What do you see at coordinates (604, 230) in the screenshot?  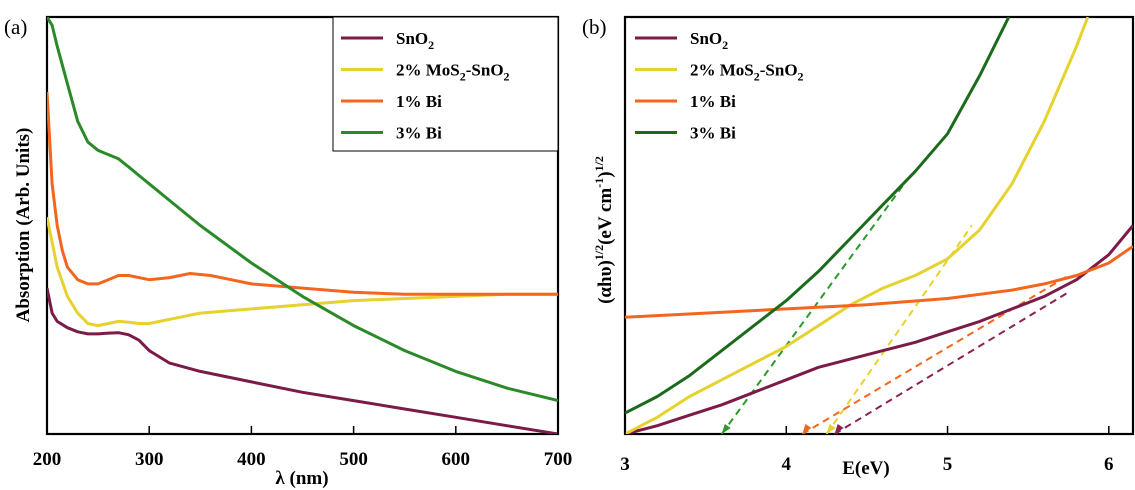 I see `y-axis-label-b: (αhυ)1/2(eV cm-1)1/2` at bounding box center [604, 230].